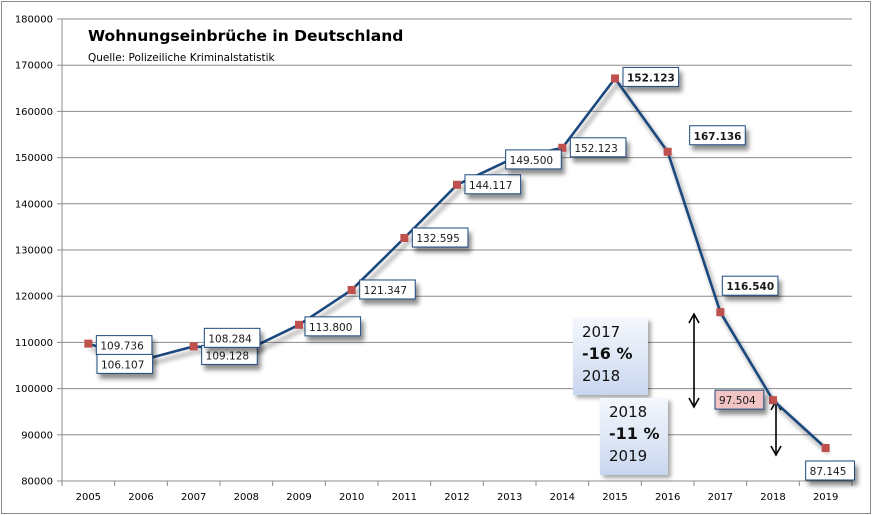 The image size is (872, 515). What do you see at coordinates (34, 204) in the screenshot?
I see `y-tick-label: 140000` at bounding box center [34, 204].